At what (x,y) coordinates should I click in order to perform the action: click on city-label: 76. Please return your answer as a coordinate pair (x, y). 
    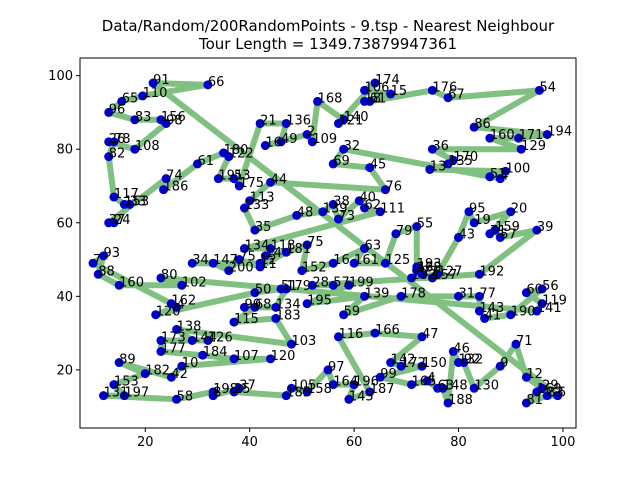
    Looking at the image, I should click on (393, 187).